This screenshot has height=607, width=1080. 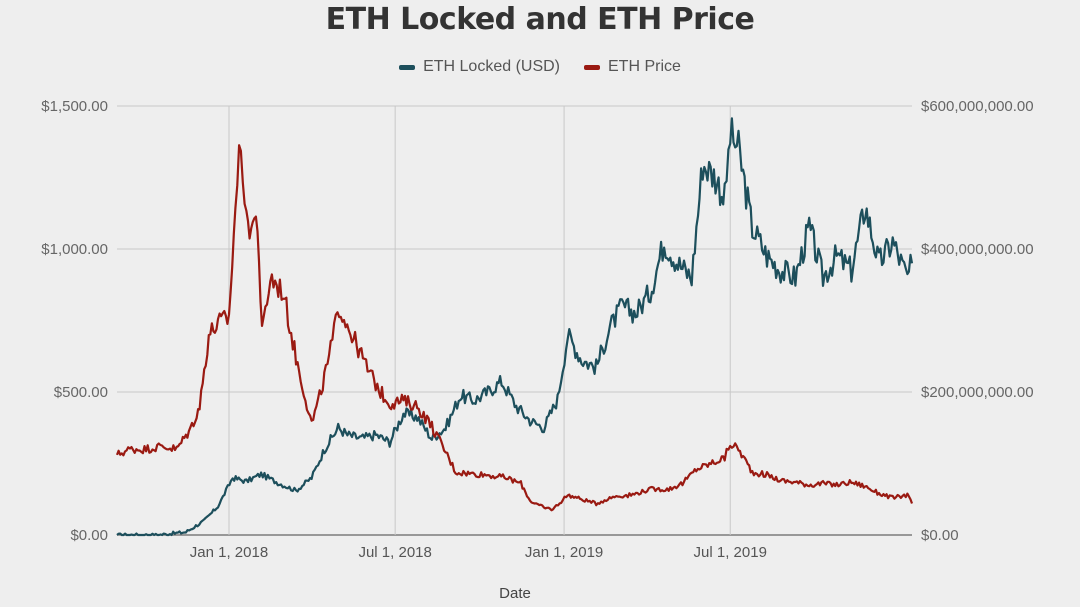 What do you see at coordinates (592, 67) in the screenshot?
I see `legend-swatch-eth-price` at bounding box center [592, 67].